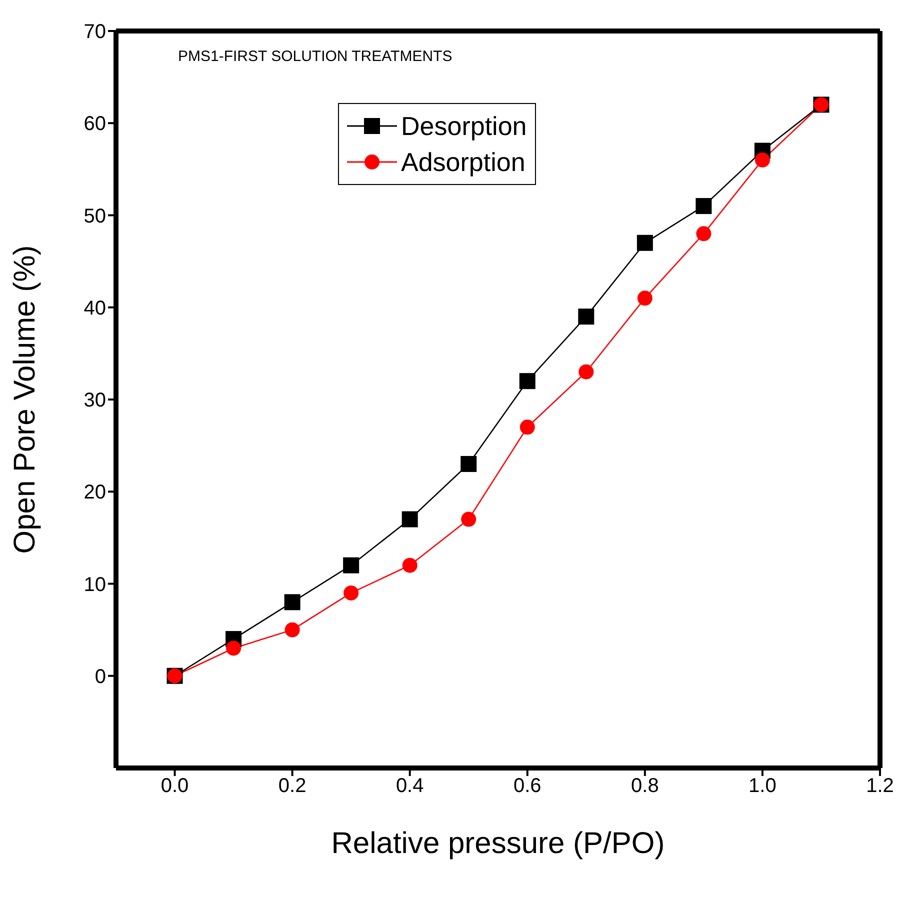 The image size is (909, 903). Describe the element at coordinates (95, 401) in the screenshot. I see `y-tick-label: 30` at that location.